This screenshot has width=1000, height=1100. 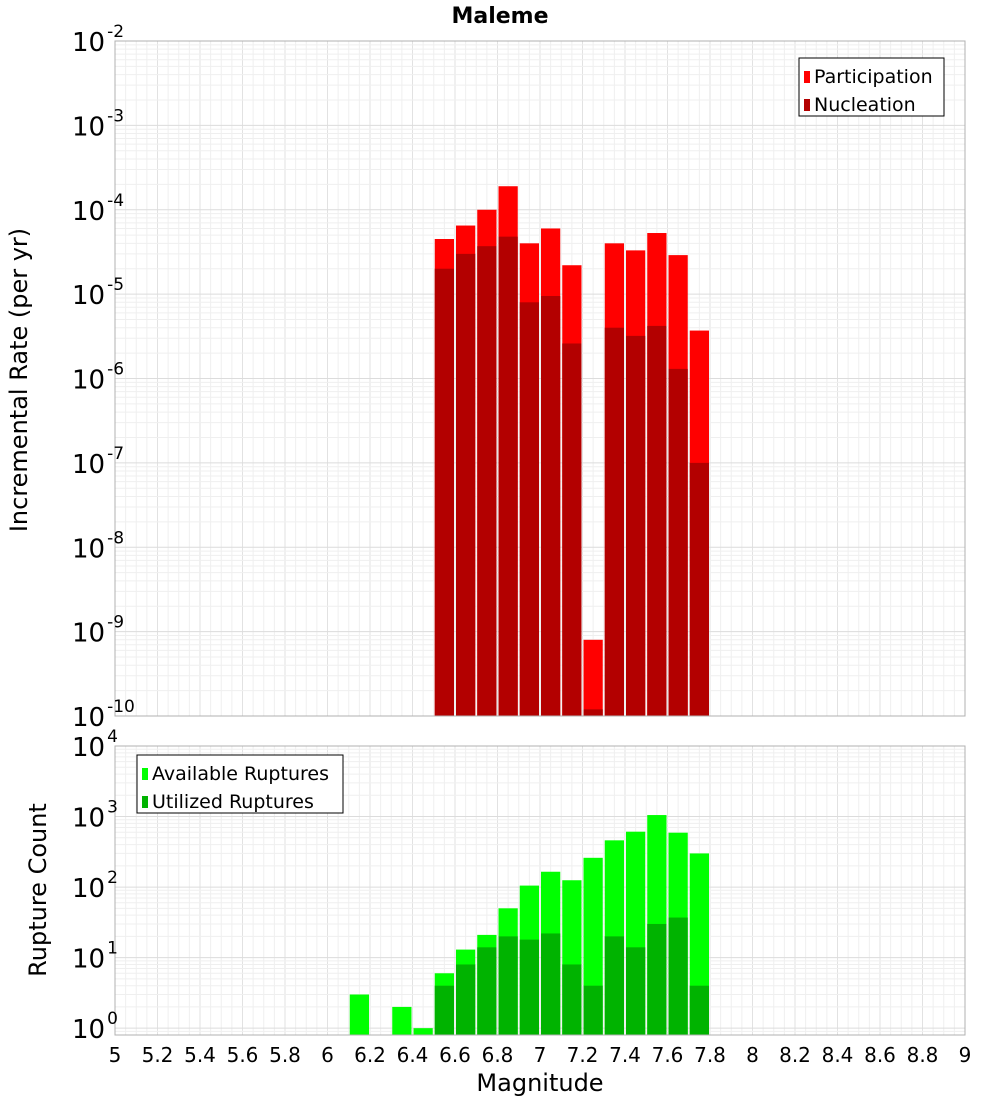 What do you see at coordinates (880, 1055) in the screenshot?
I see `x-tick-label: 8.6` at bounding box center [880, 1055].